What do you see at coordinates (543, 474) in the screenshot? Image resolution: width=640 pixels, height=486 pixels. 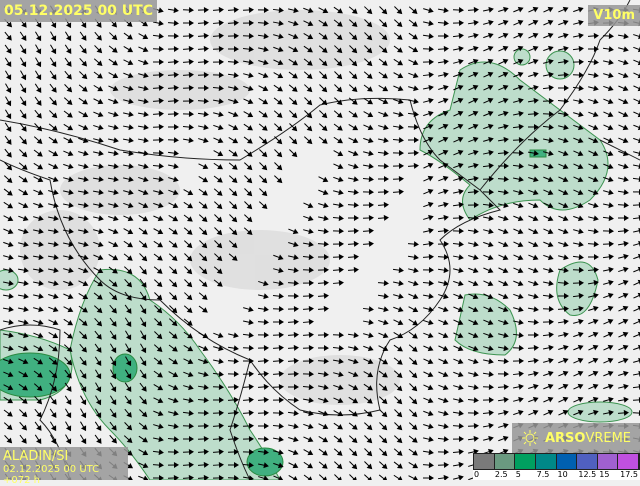 I see `legend-tick-label: 7.5` at bounding box center [543, 474].